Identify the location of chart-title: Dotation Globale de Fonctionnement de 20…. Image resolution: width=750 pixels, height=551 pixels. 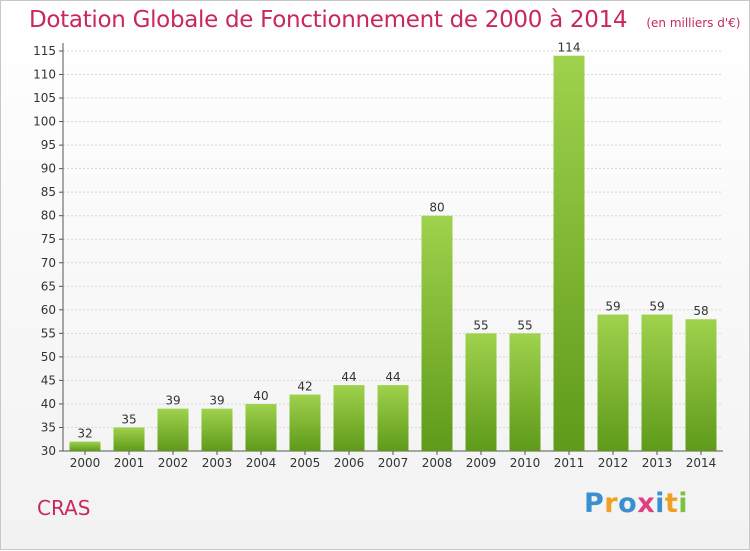
(328, 20).